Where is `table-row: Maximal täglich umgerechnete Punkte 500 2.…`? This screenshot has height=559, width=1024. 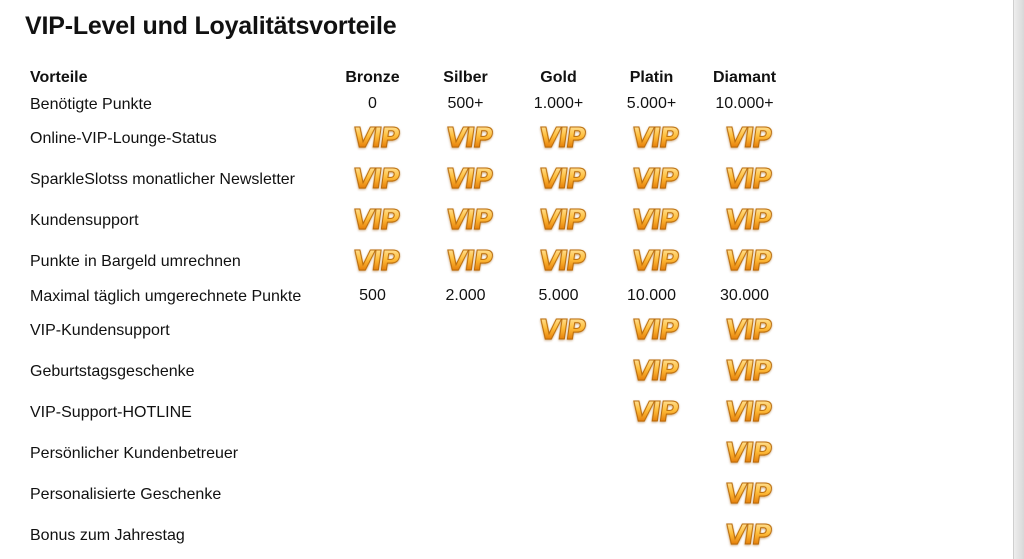
table-row: Maximal täglich umgerechnete Punkte 500 2.… is located at coordinates (408, 296).